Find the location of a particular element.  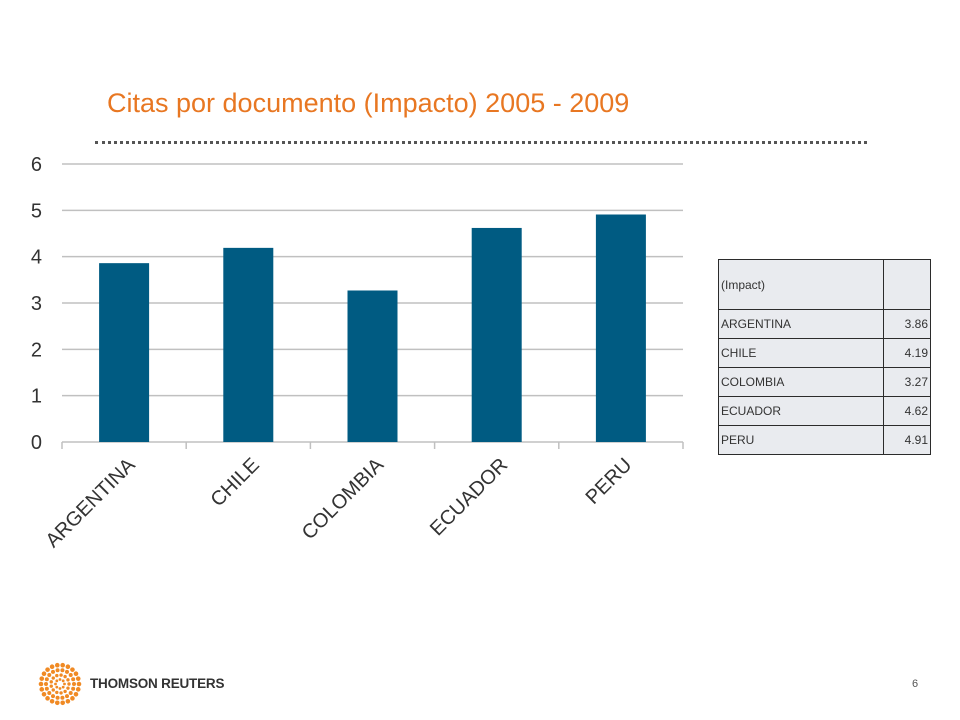

table-cell-value: 4.91 is located at coordinates (907, 440).